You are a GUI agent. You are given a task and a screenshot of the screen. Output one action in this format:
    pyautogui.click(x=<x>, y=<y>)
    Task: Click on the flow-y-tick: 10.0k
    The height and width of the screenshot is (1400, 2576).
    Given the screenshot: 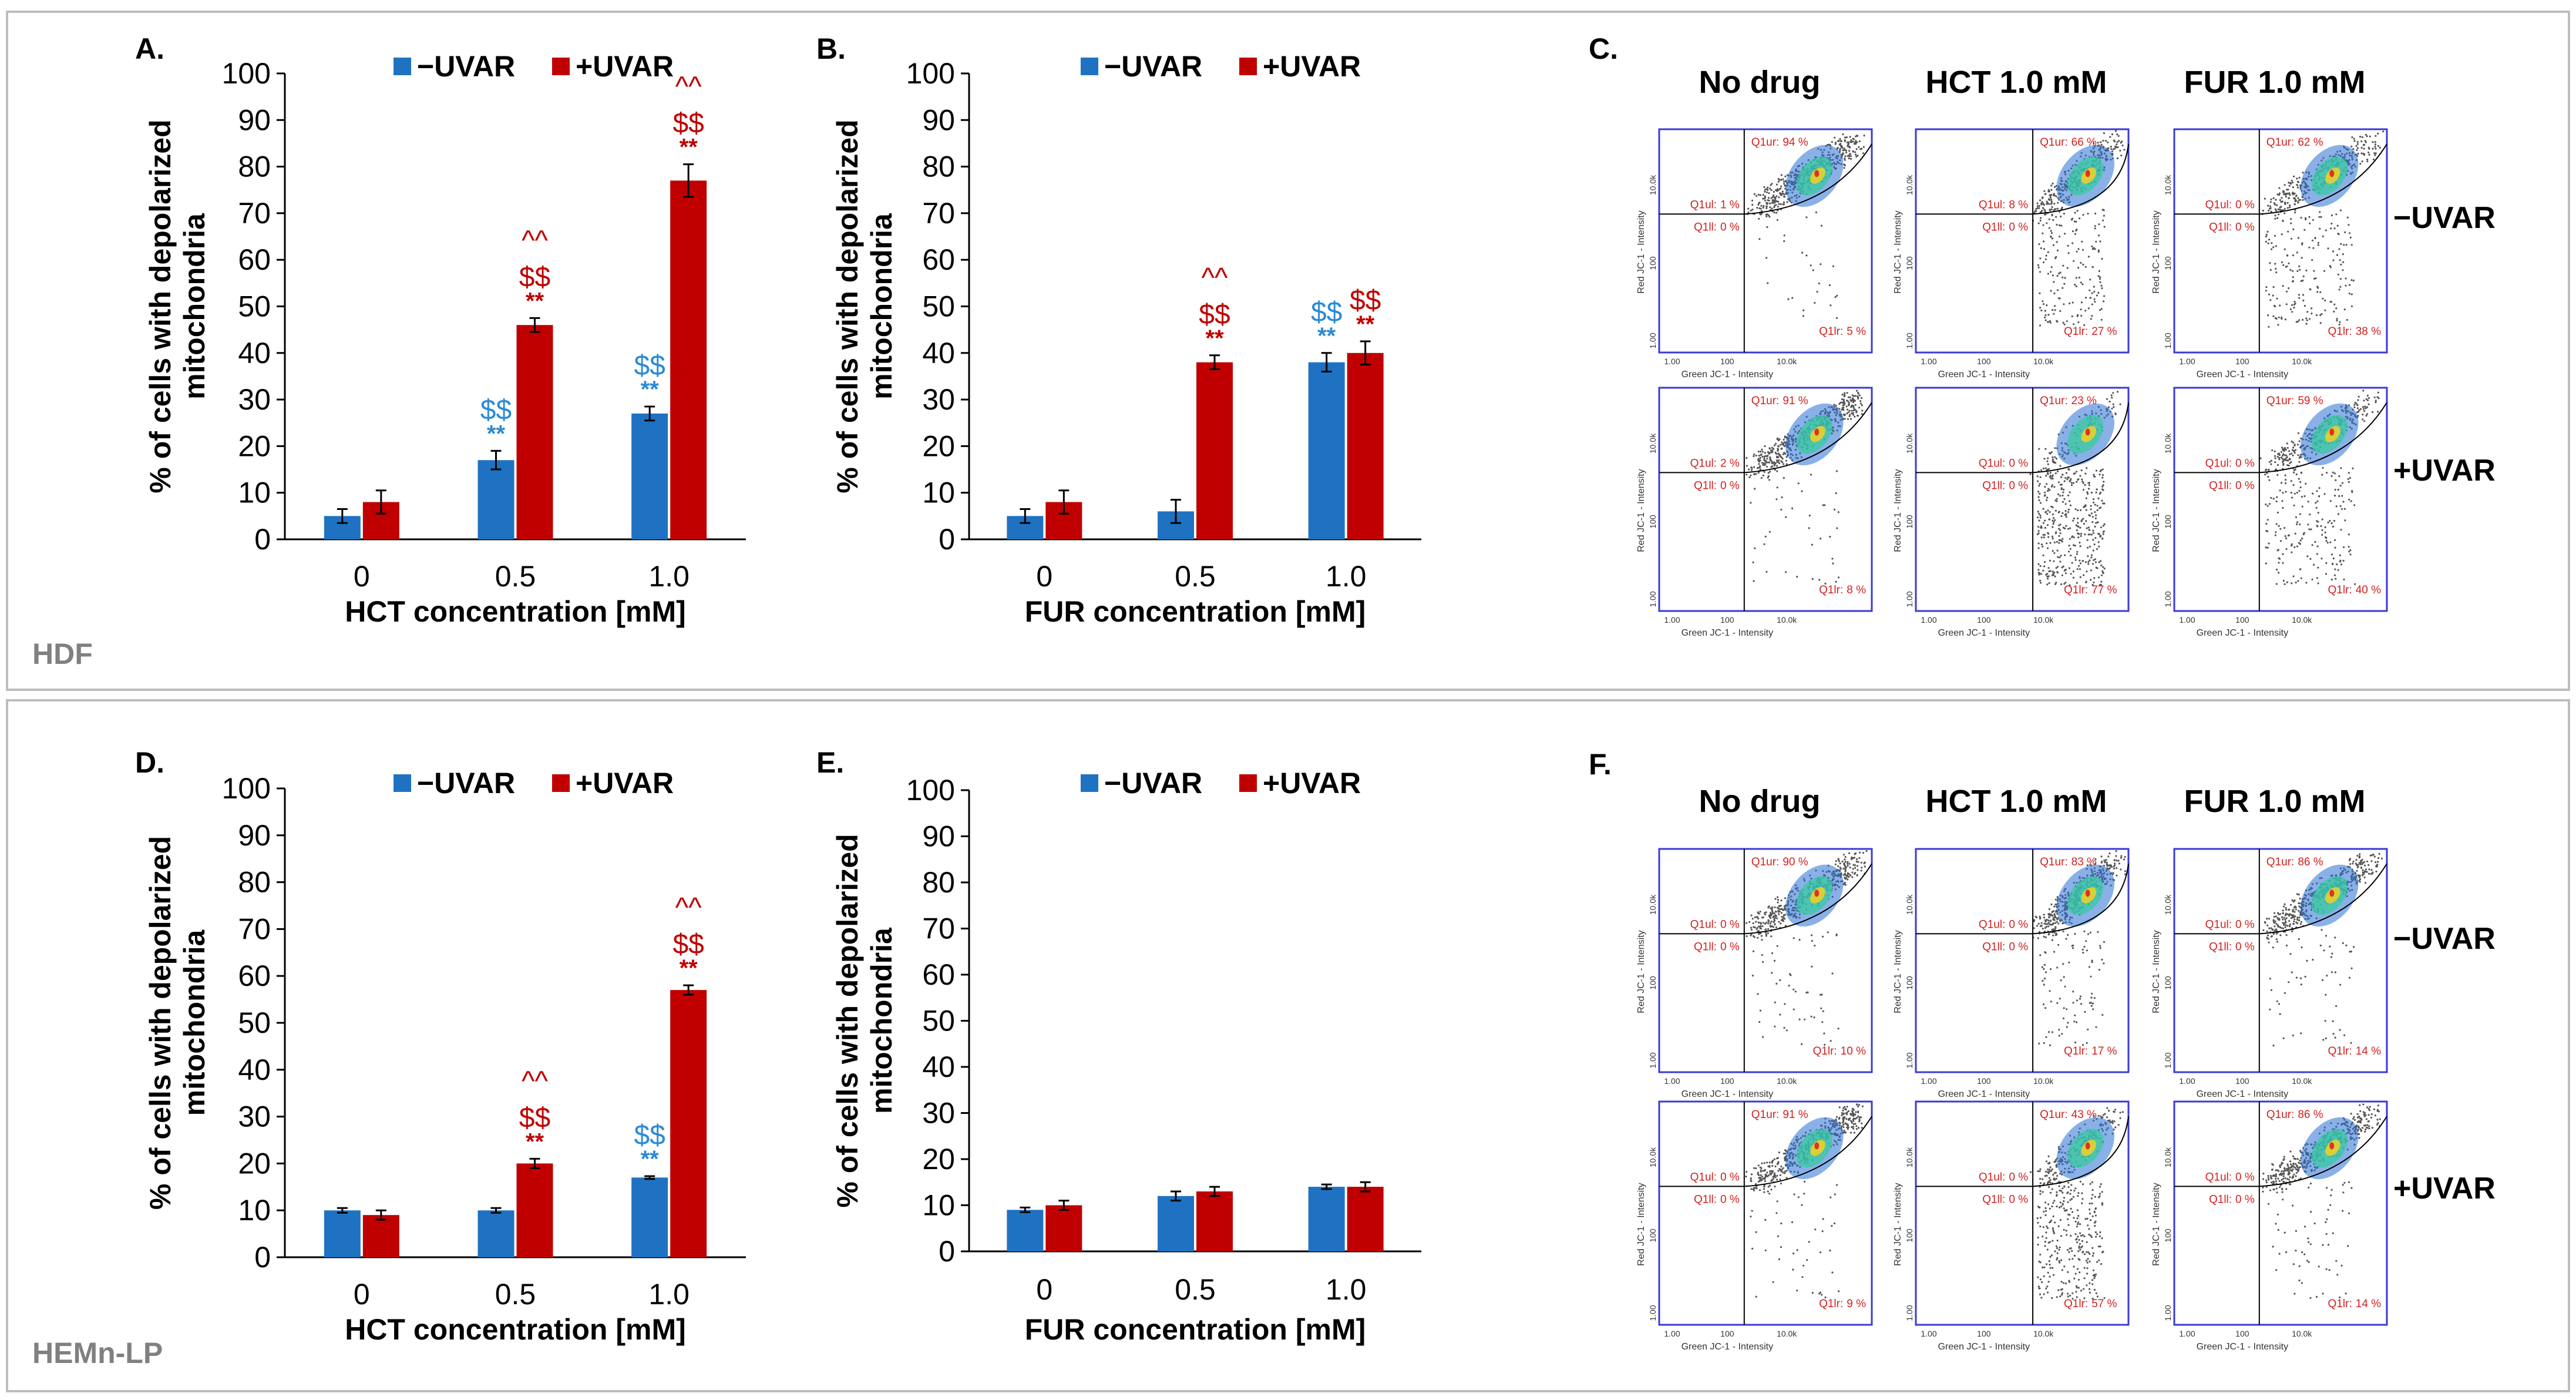 What is the action you would take?
    pyautogui.click(x=1652, y=184)
    